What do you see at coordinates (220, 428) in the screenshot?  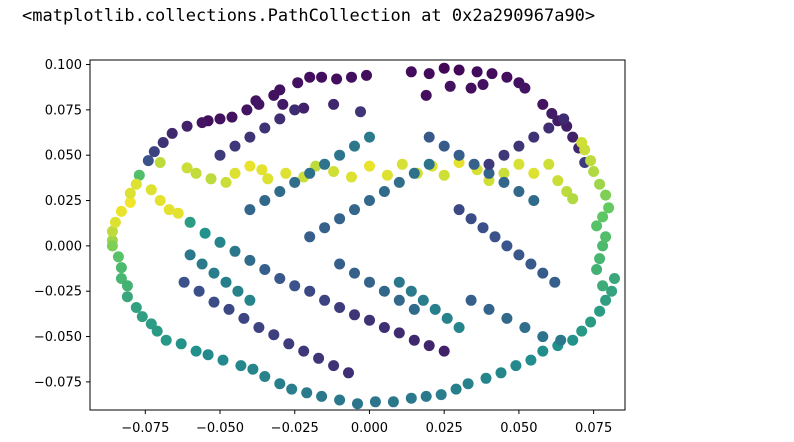 I see `x-tick-label: −0.050` at bounding box center [220, 428].